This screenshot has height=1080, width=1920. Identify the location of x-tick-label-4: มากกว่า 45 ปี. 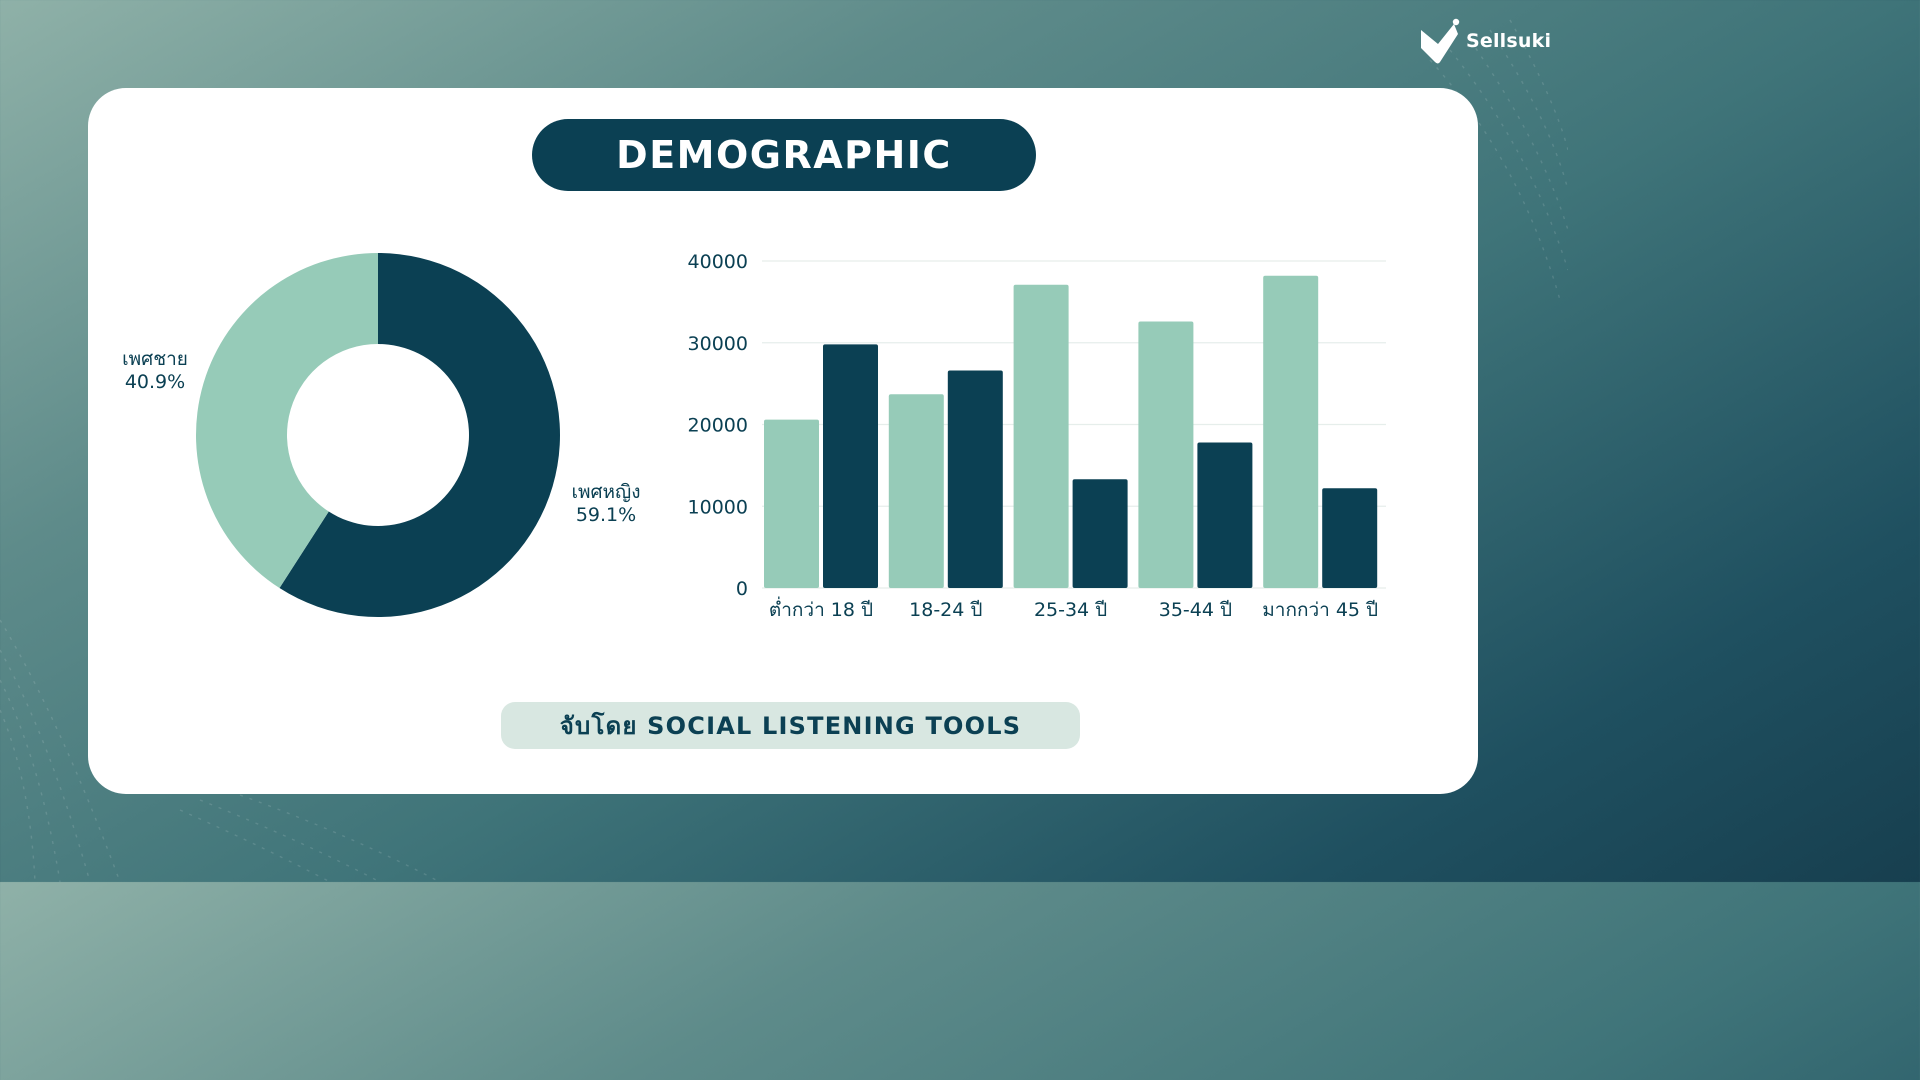
(1320, 610).